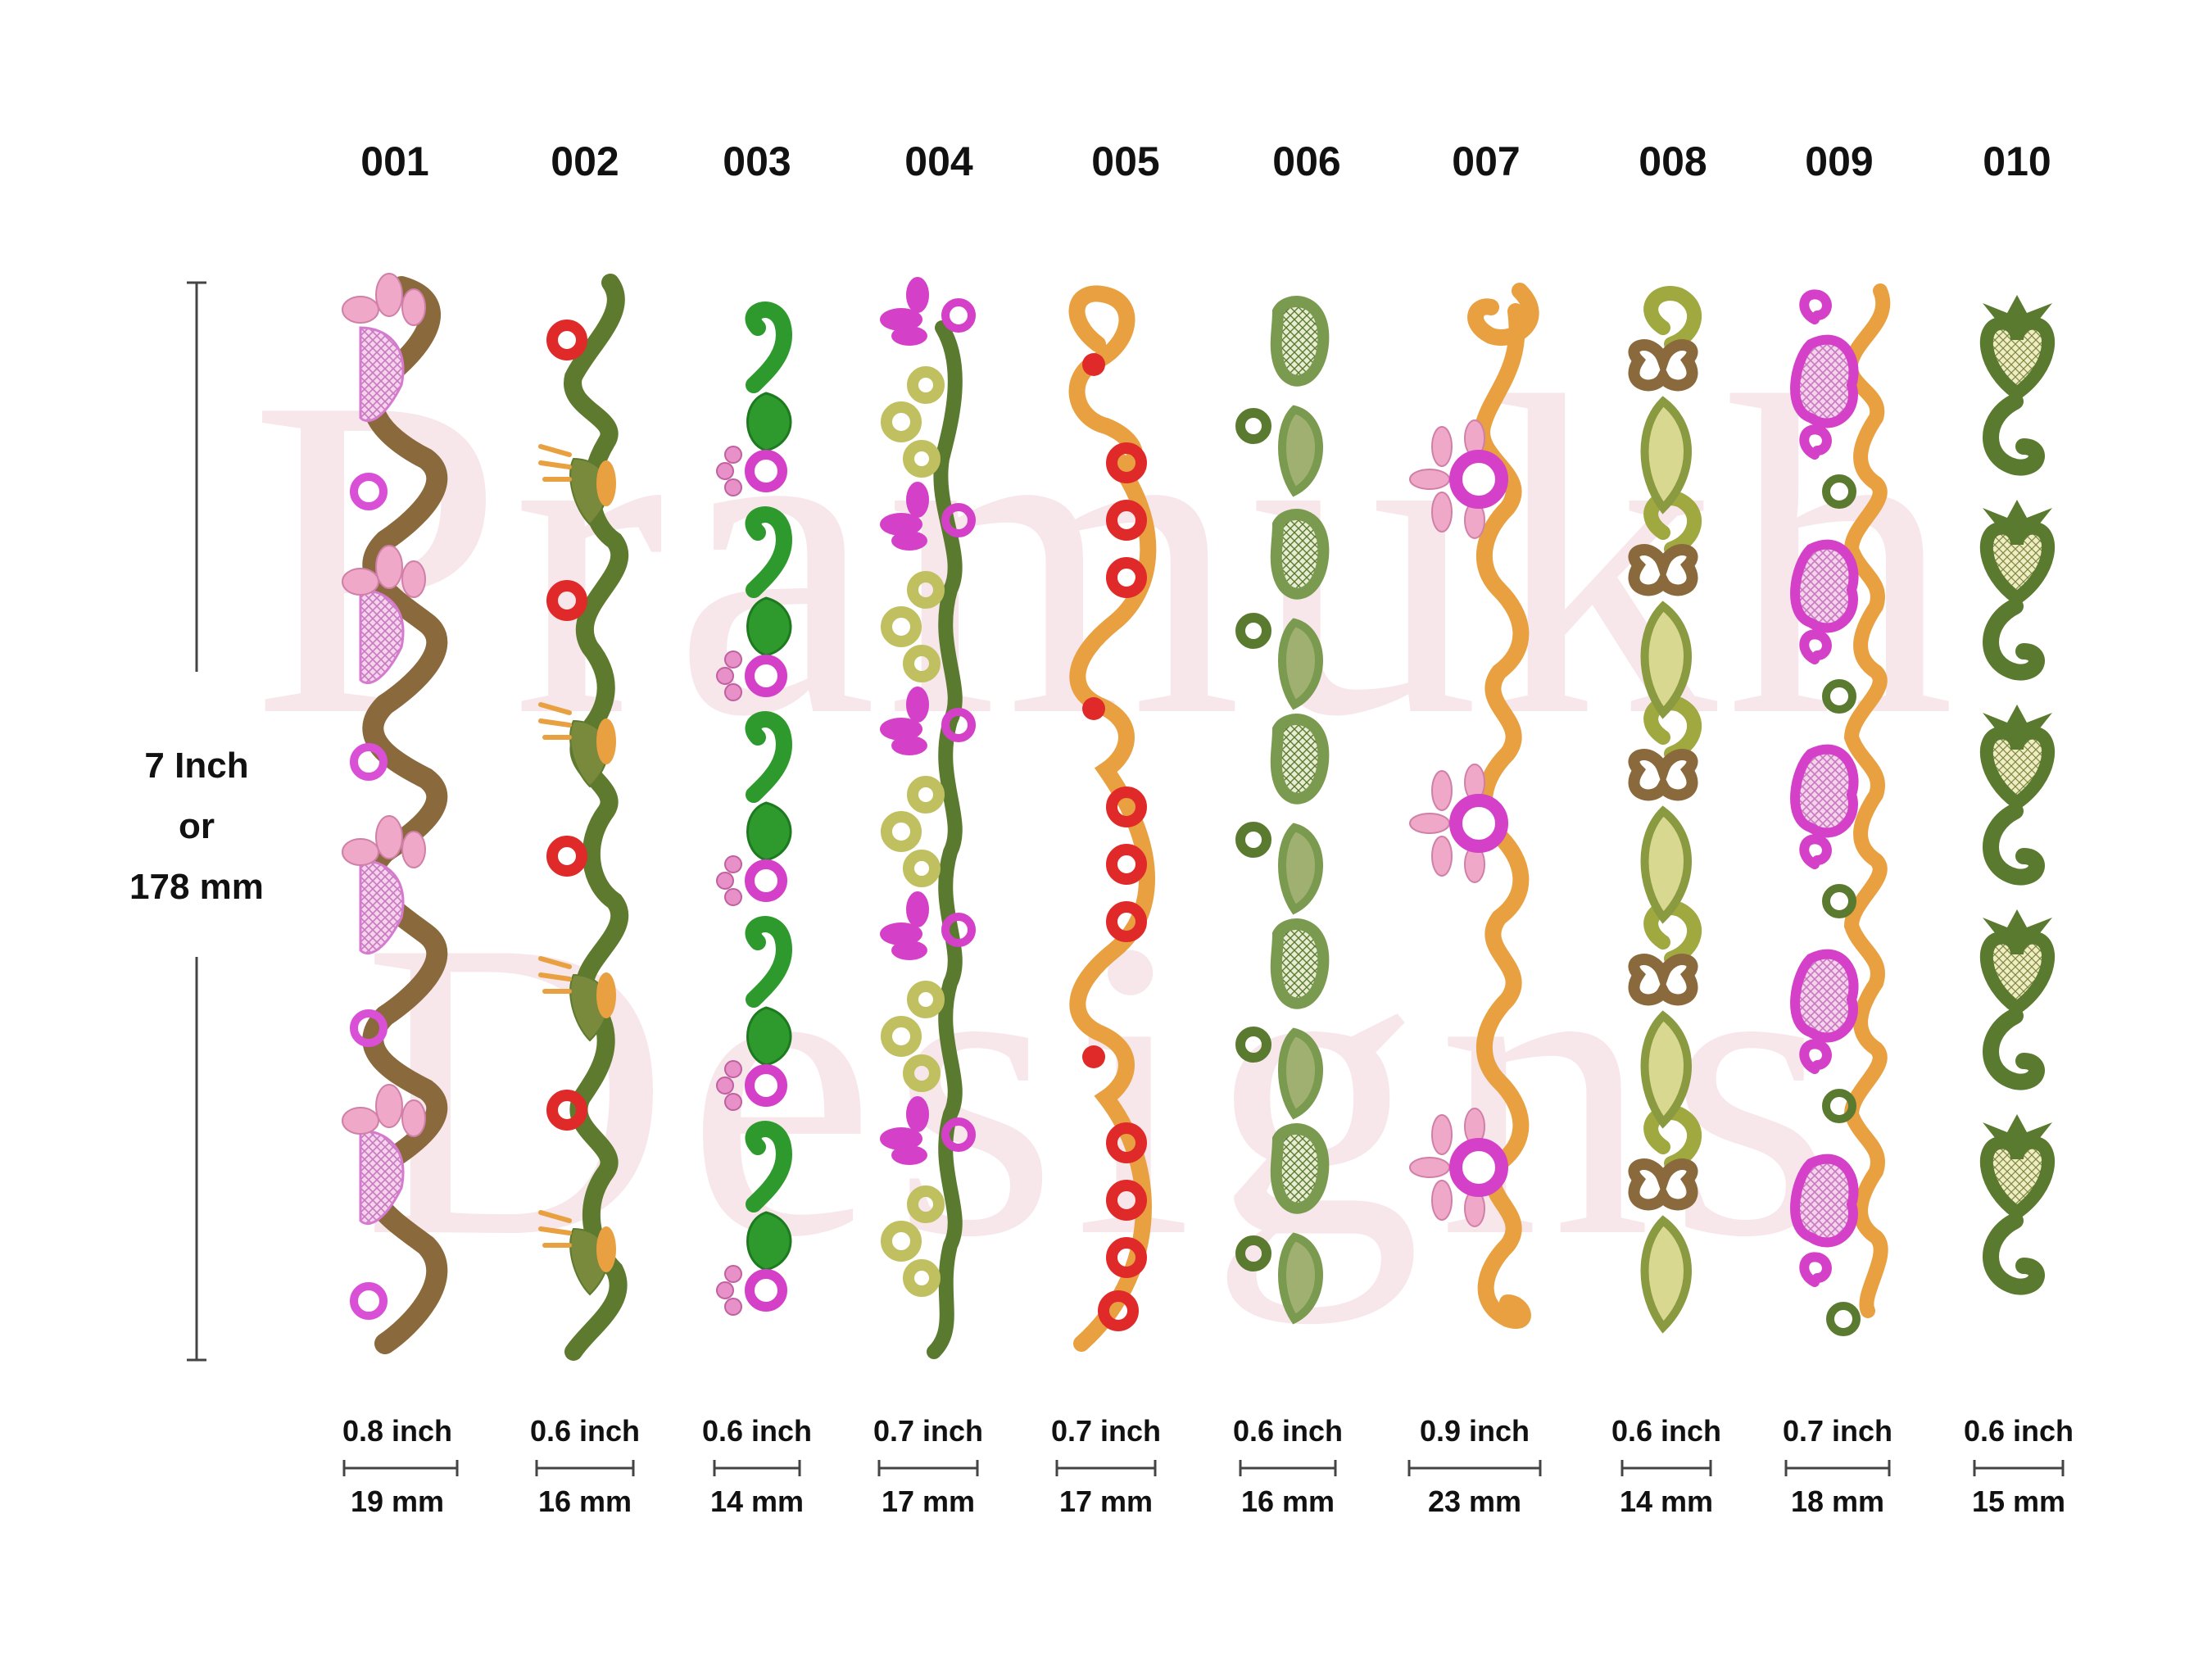 The image size is (2212, 1659). I want to click on design-width-mm-001: 19 mm, so click(397, 1501).